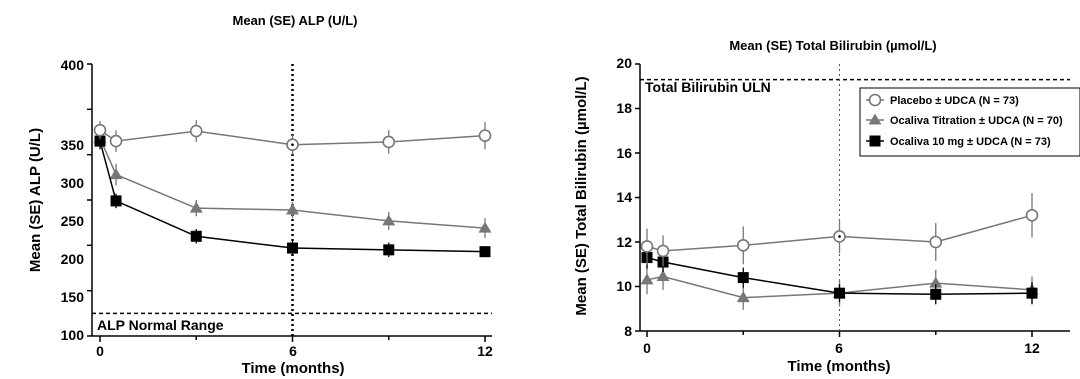  Describe the element at coordinates (485, 351) in the screenshot. I see `alp-x-tick-12: 12` at that location.